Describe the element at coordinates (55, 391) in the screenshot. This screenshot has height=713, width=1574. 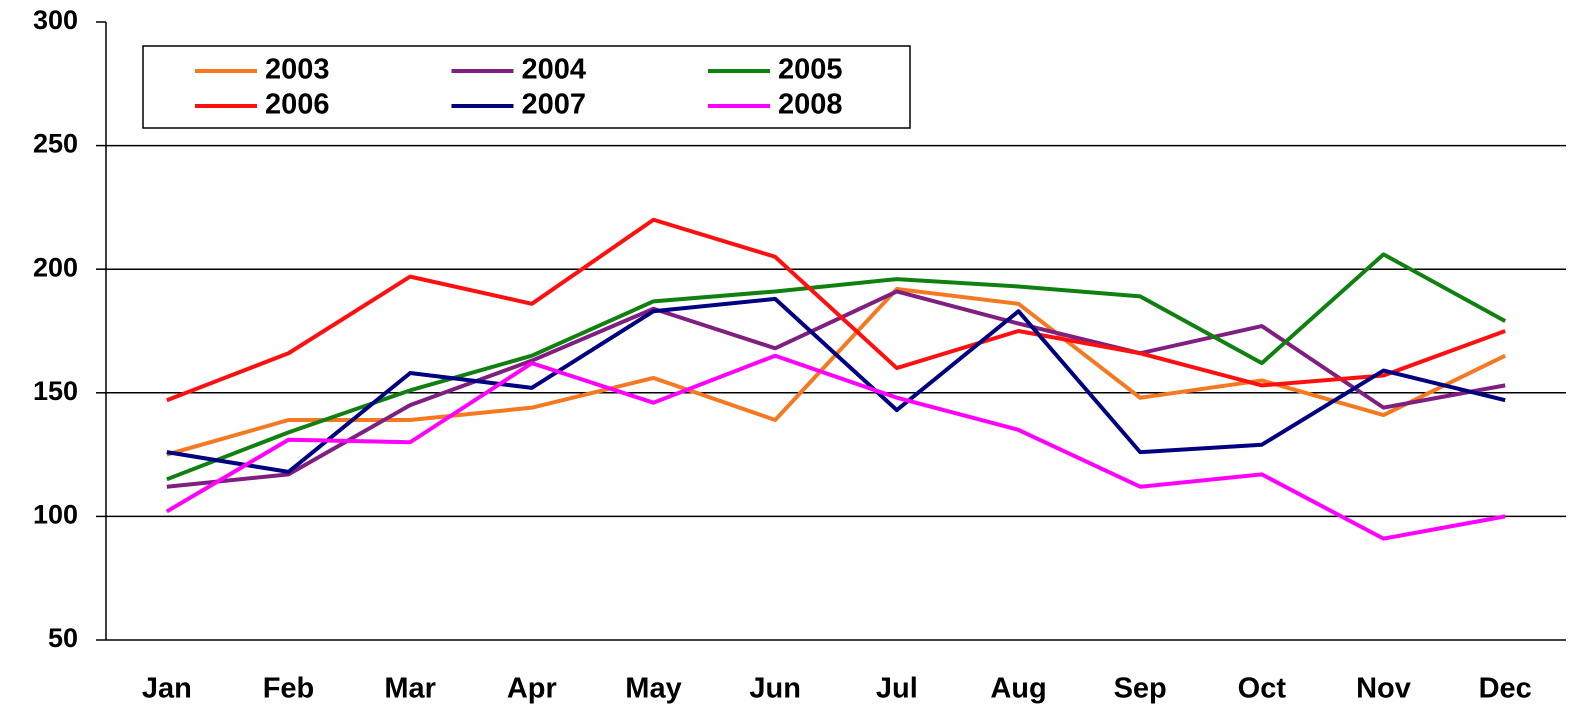
I see `y-tick-label: 150` at that location.